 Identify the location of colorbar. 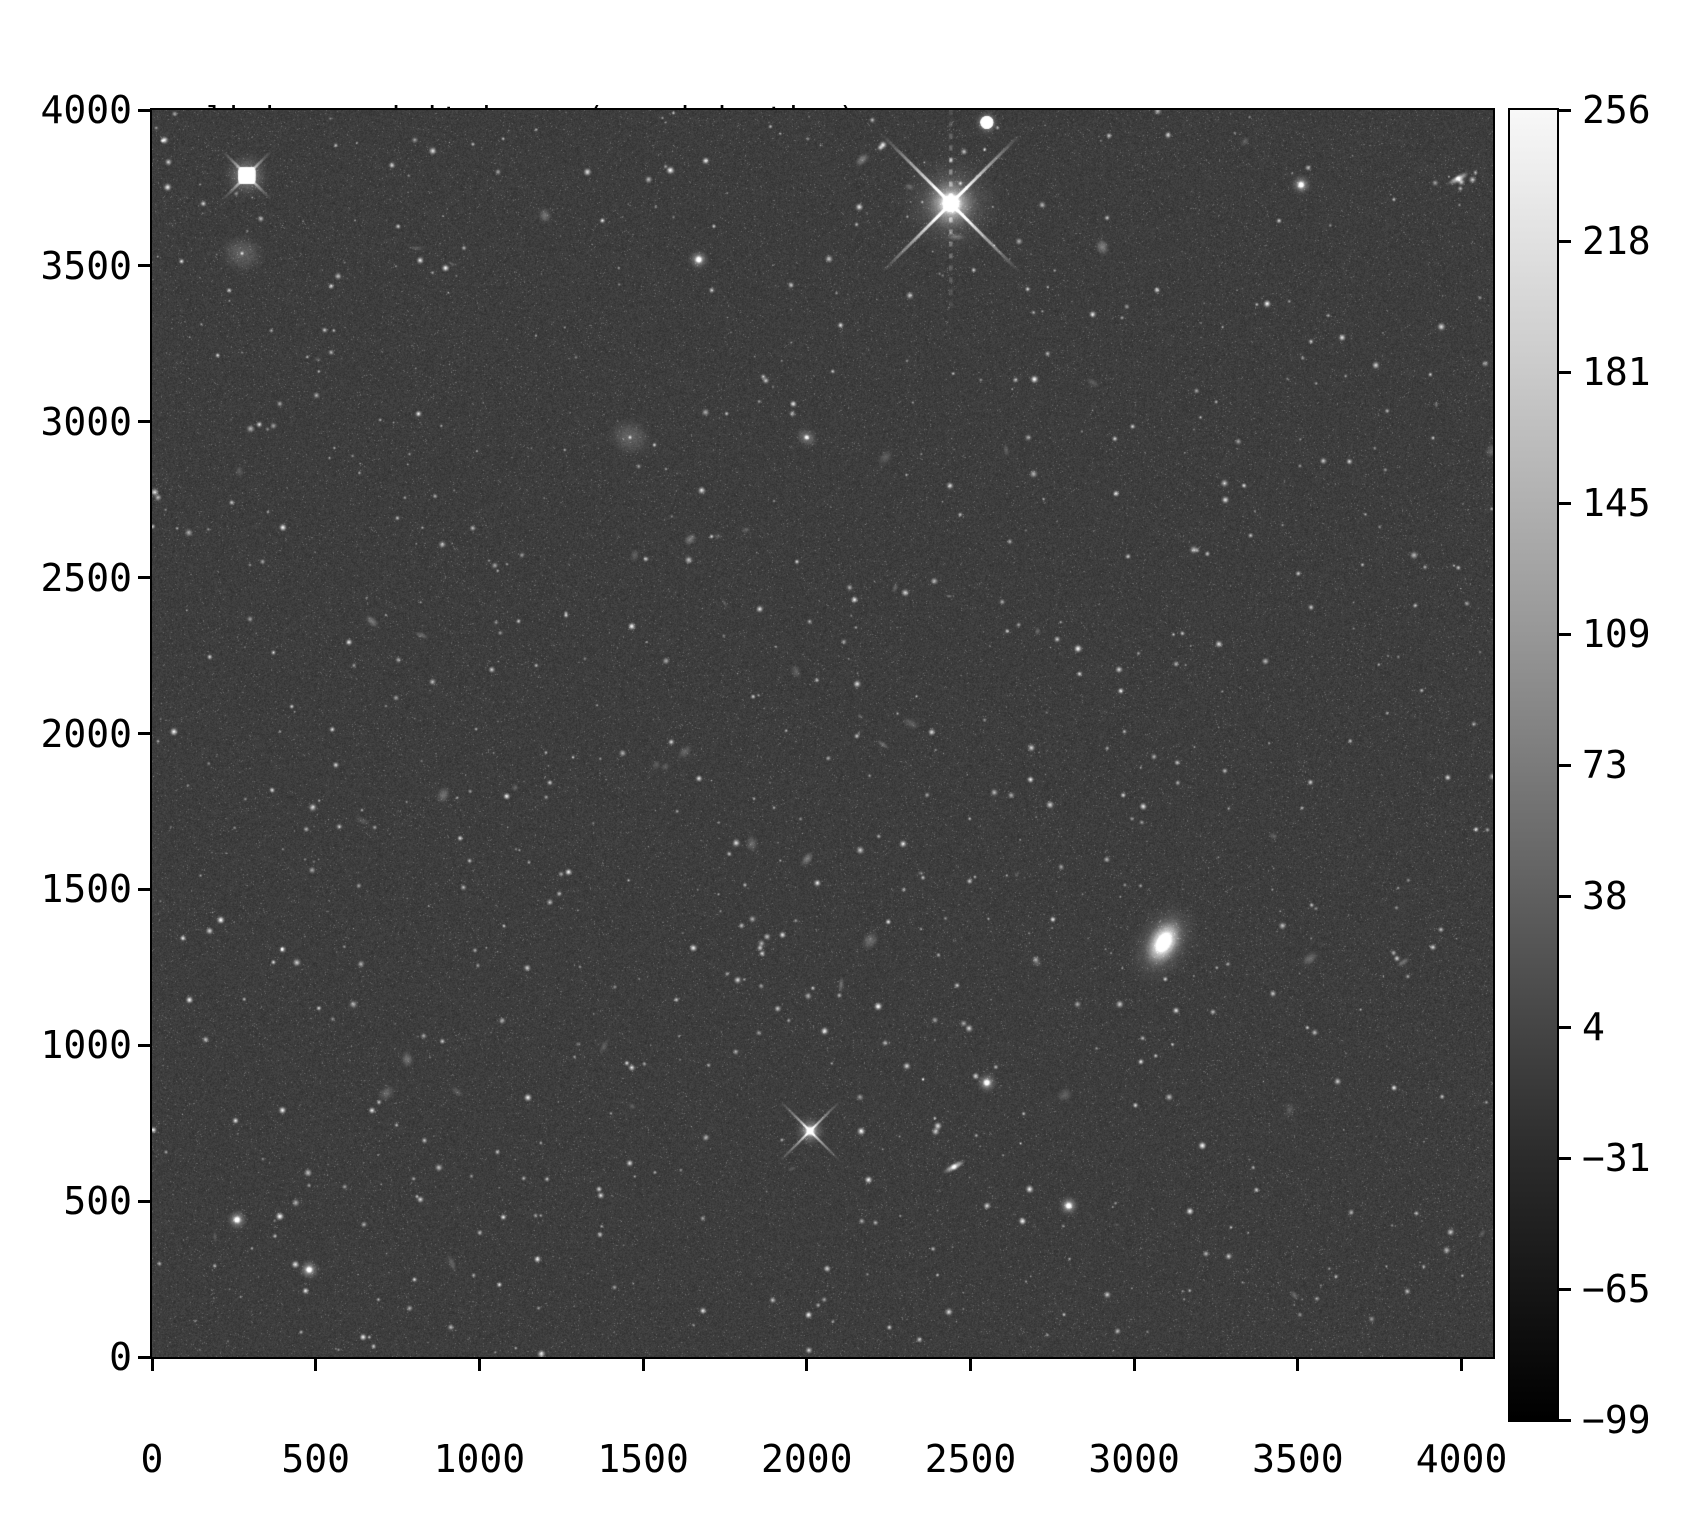
(1533, 765).